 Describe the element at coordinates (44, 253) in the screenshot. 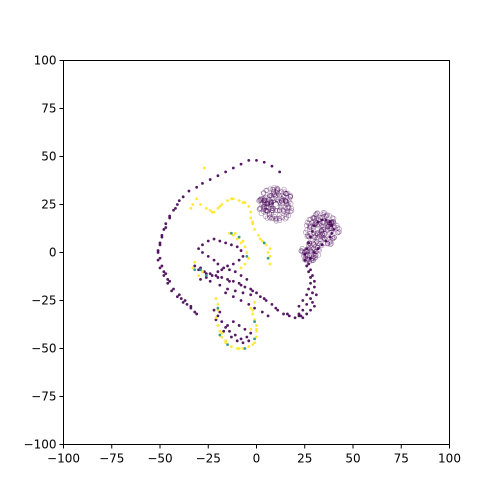

I see `y-axis: −100 −75 −50 −25 0 25 50 75 100` at that location.